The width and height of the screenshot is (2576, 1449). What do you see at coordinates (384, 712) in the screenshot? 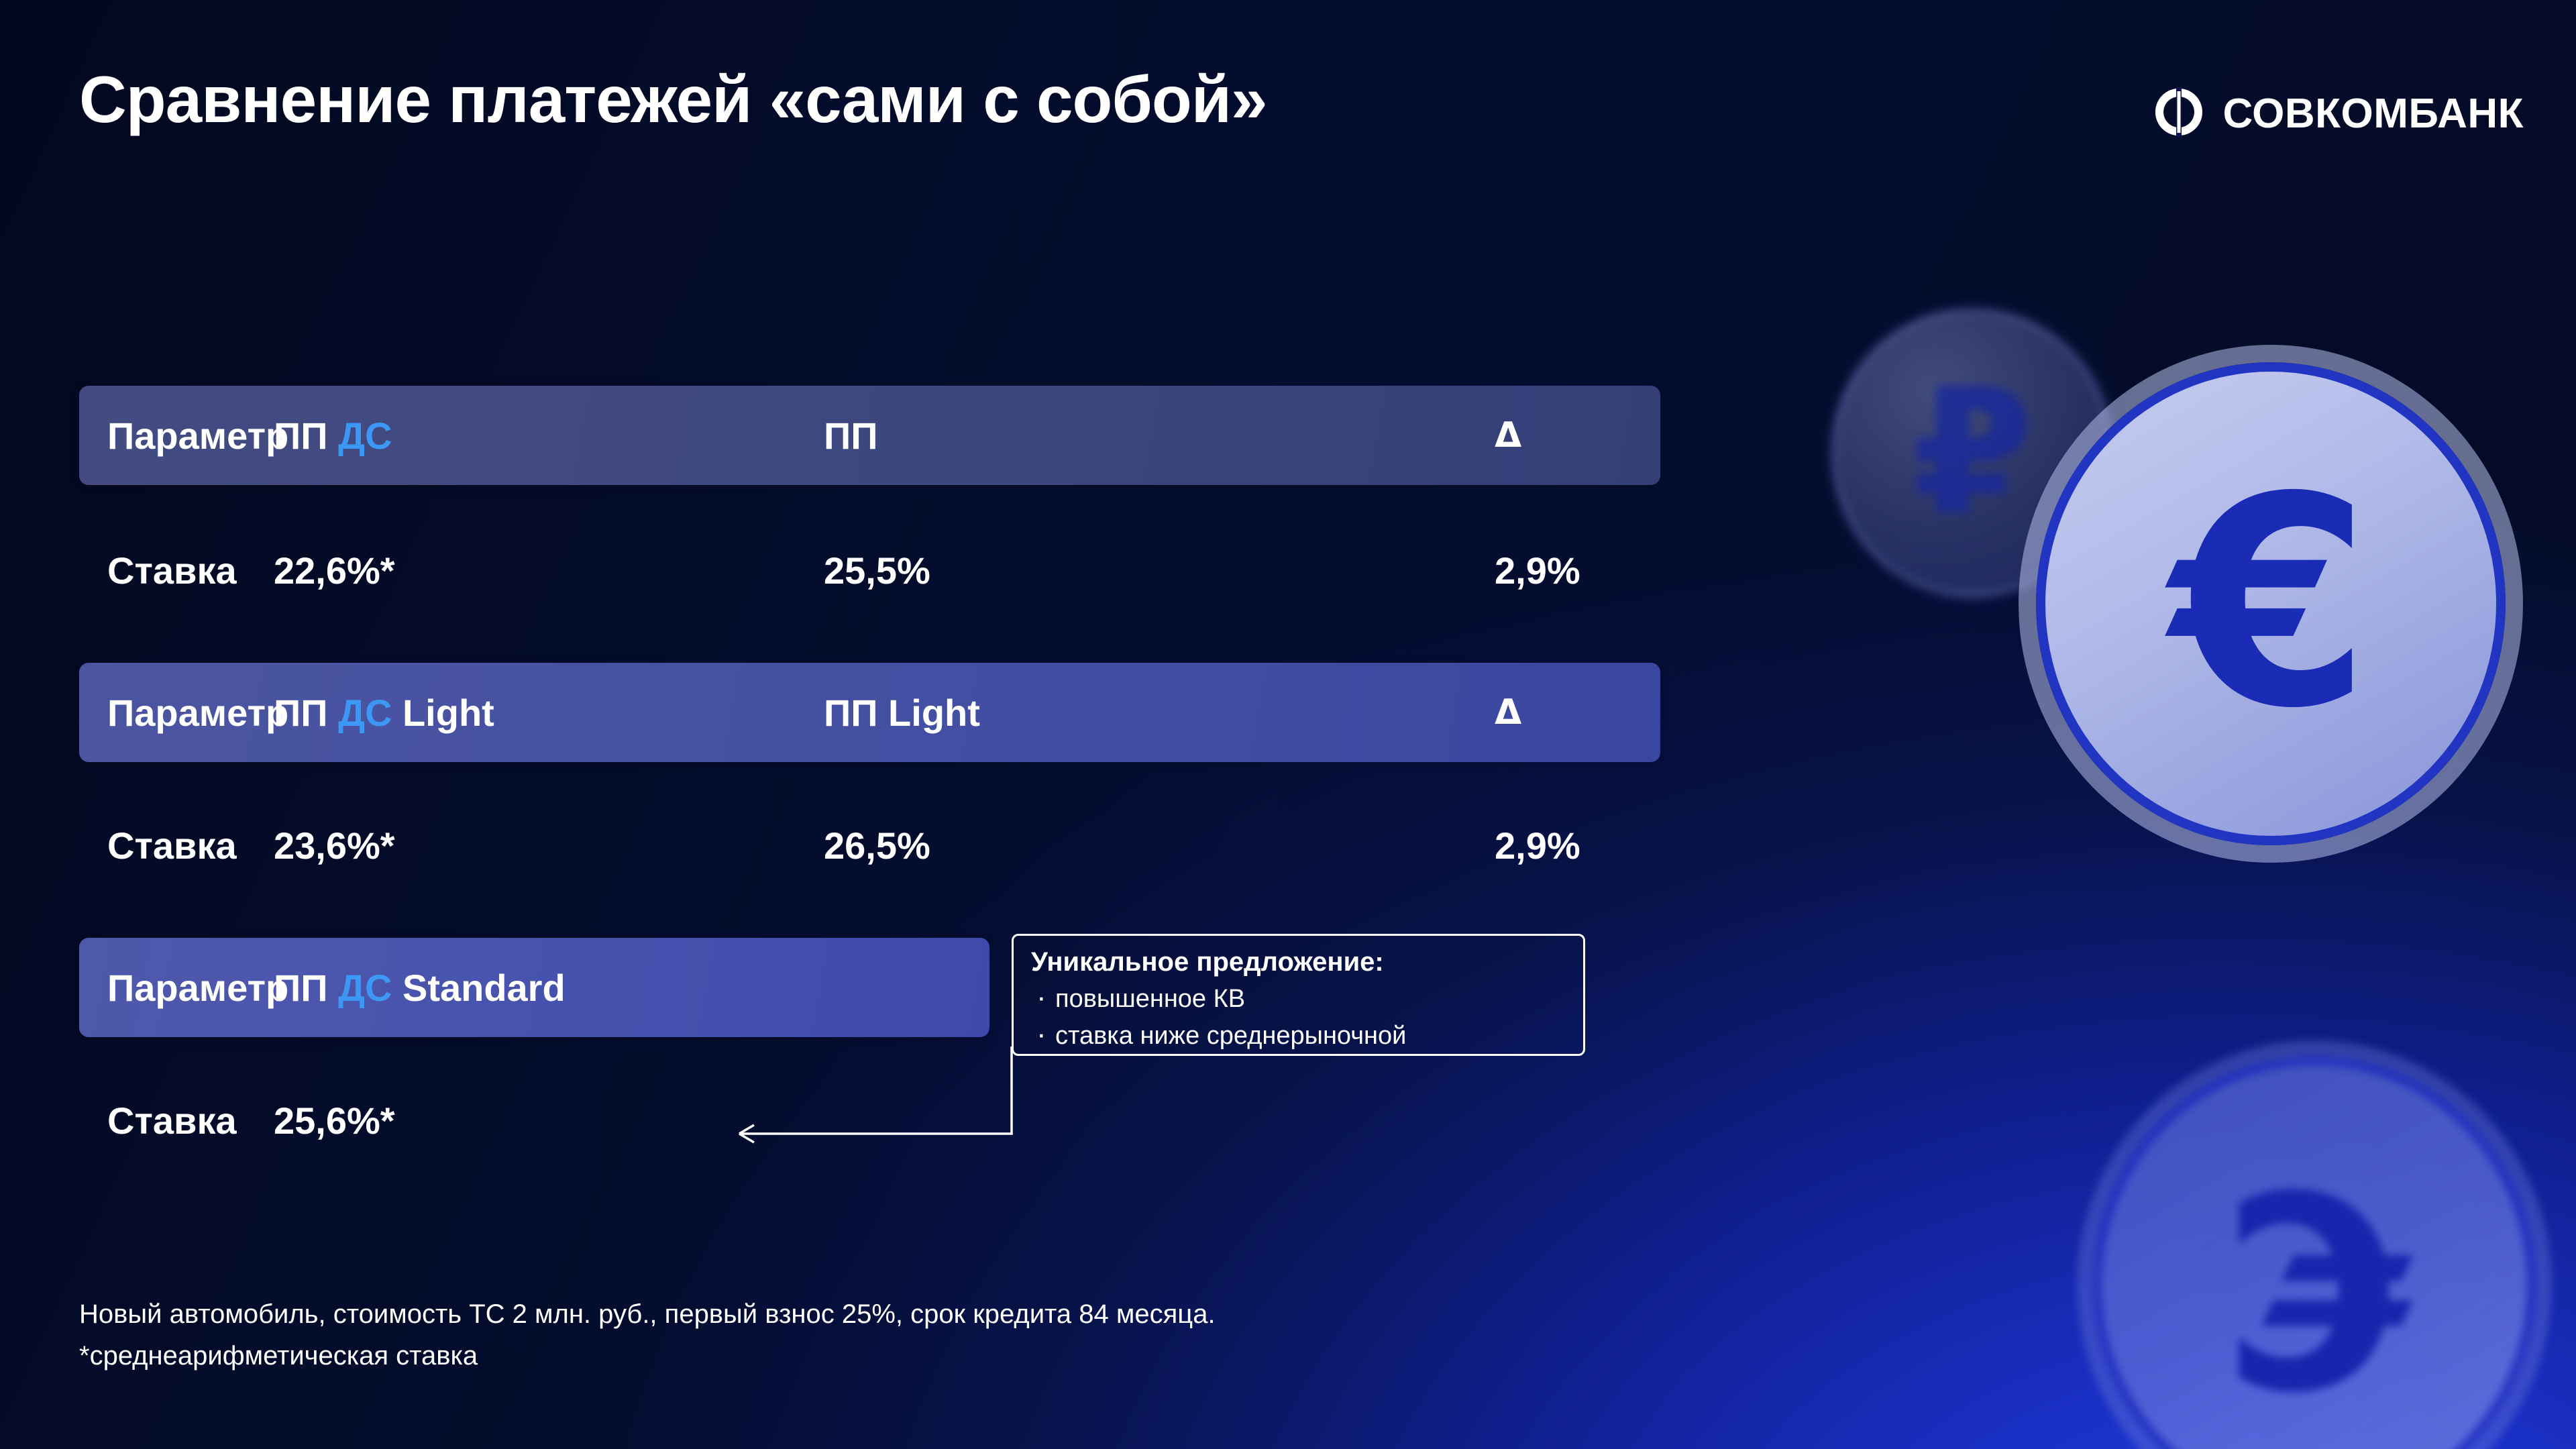
I see `header-col-a-label: ПП ДС Light` at bounding box center [384, 712].